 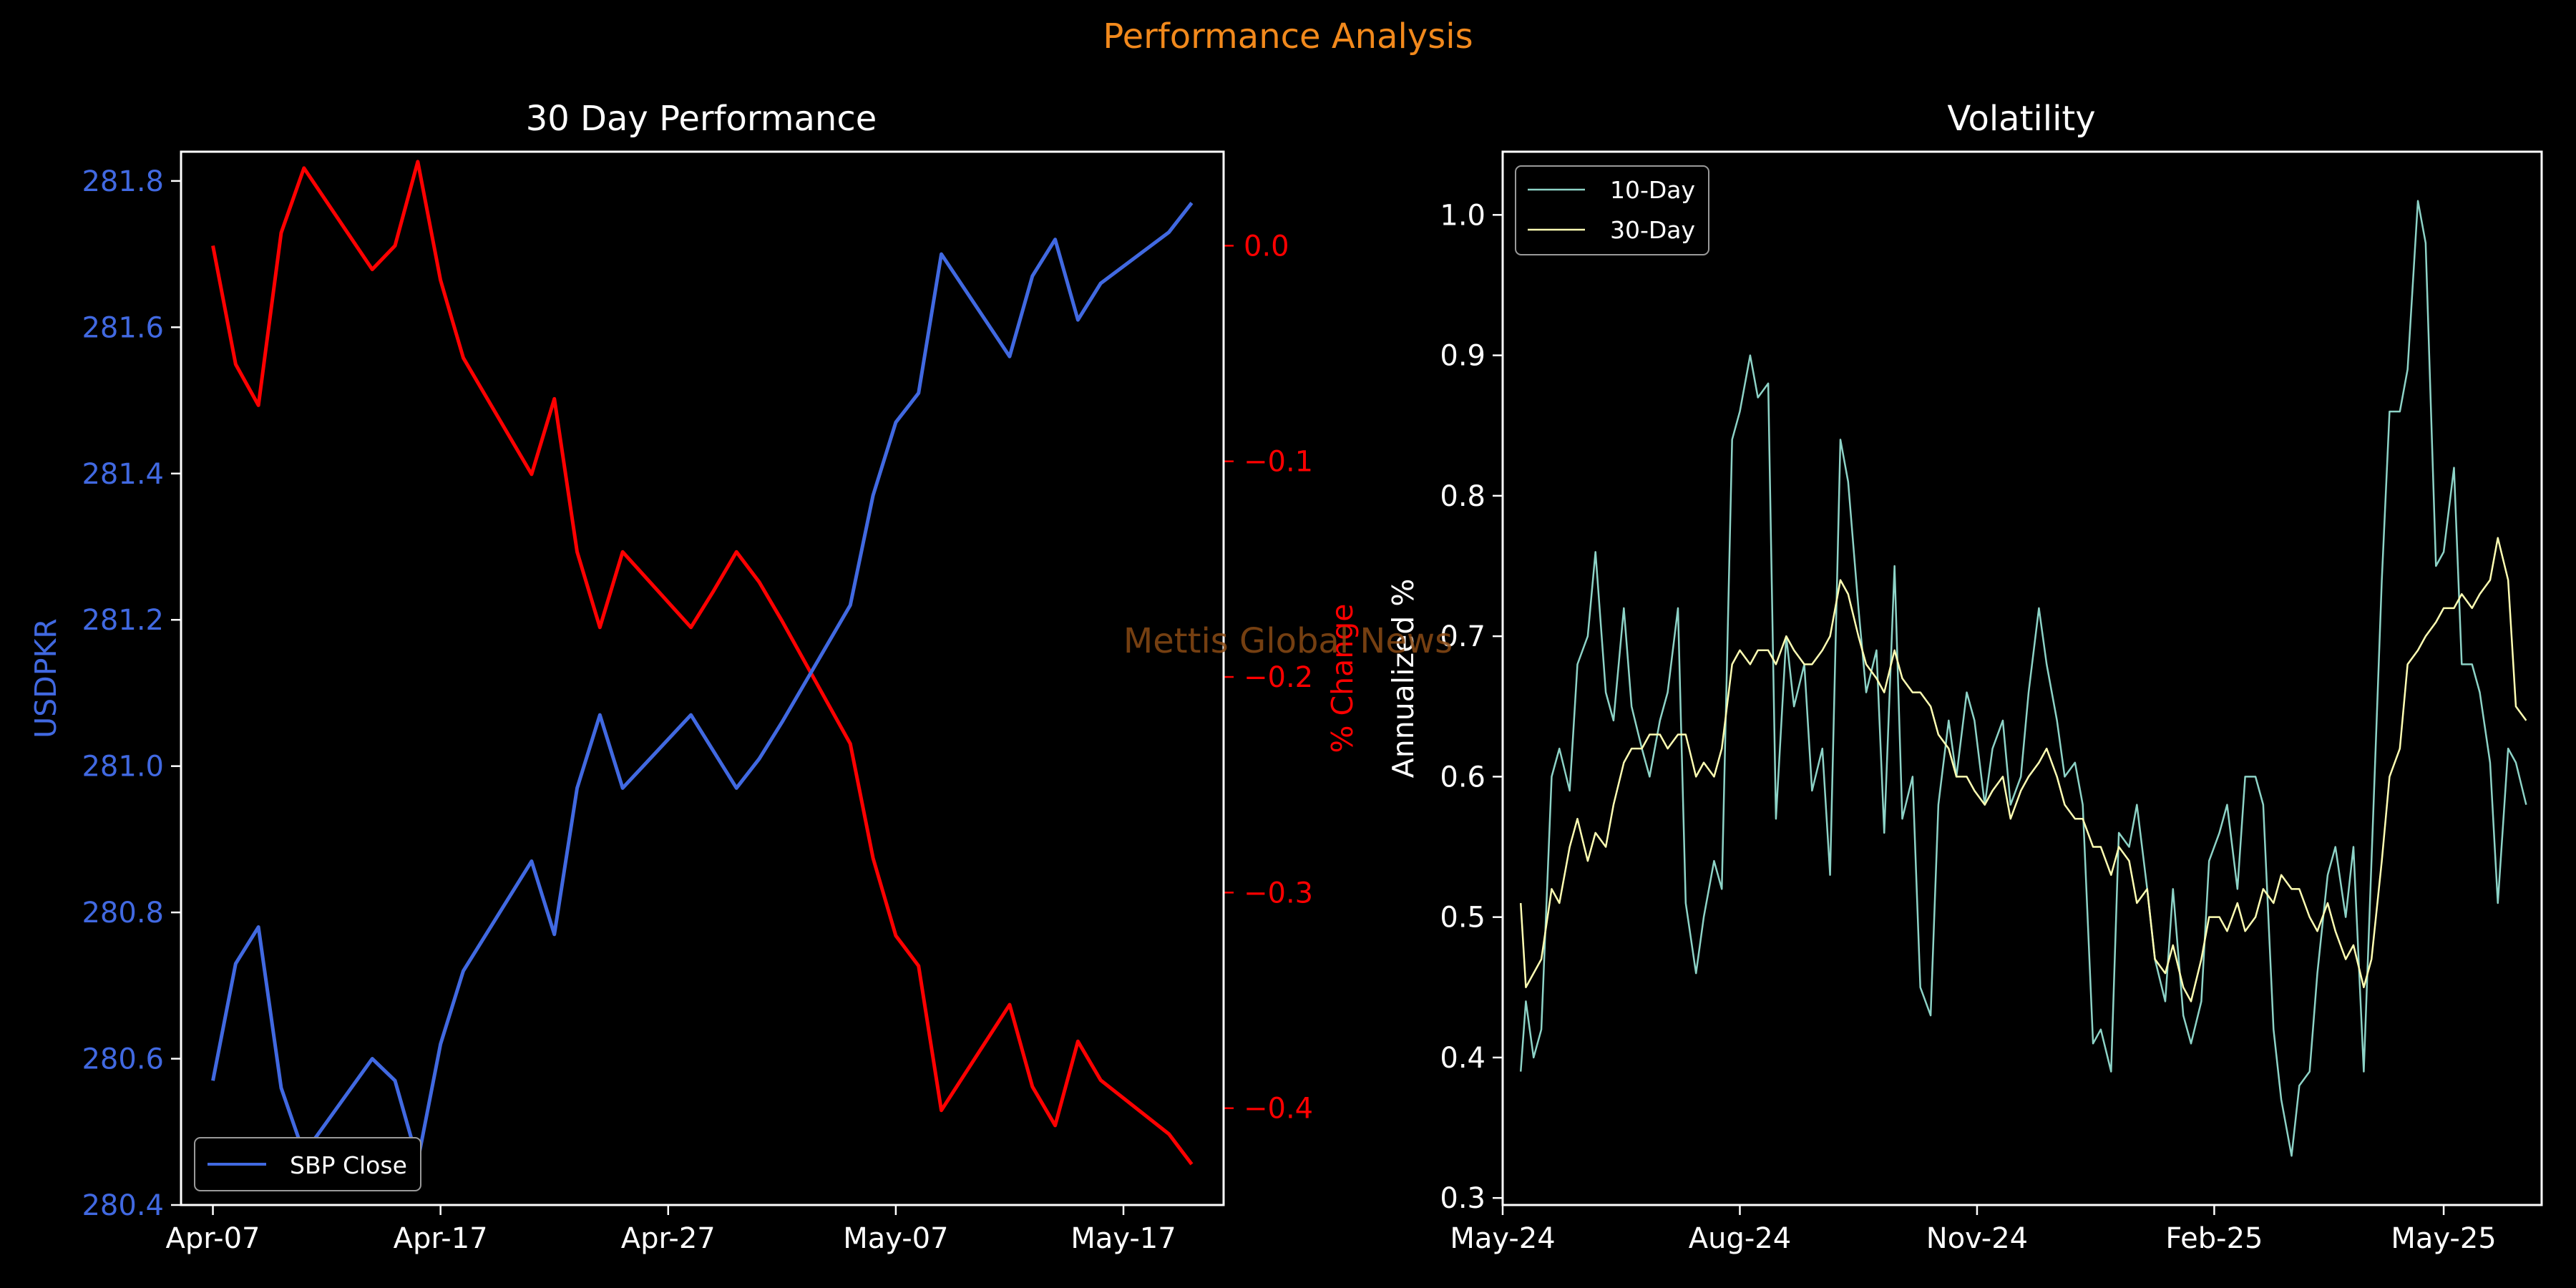 What do you see at coordinates (1502, 1238) in the screenshot?
I see `volatility-x-tick-label: May-24` at bounding box center [1502, 1238].